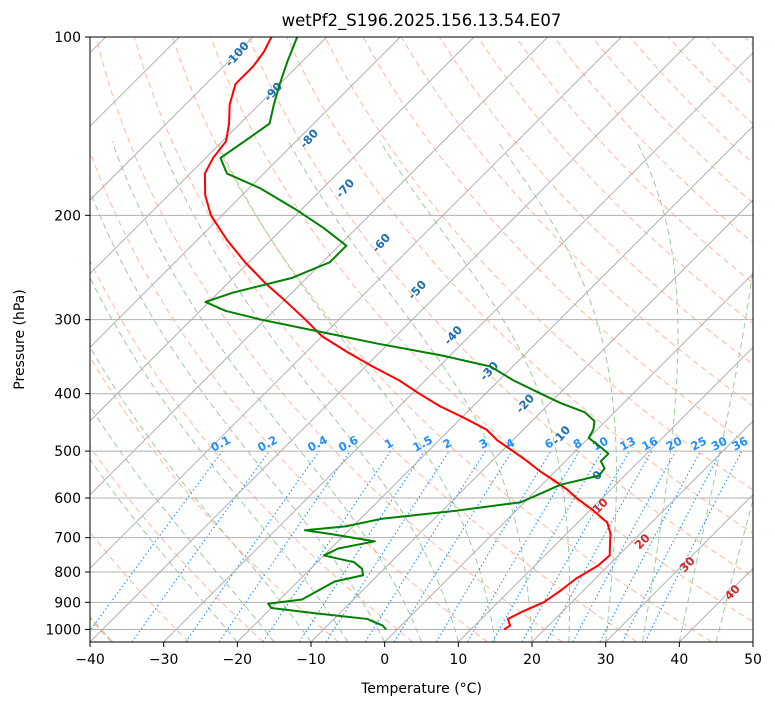  Describe the element at coordinates (67, 499) in the screenshot. I see `y-tick-label: 600` at that location.